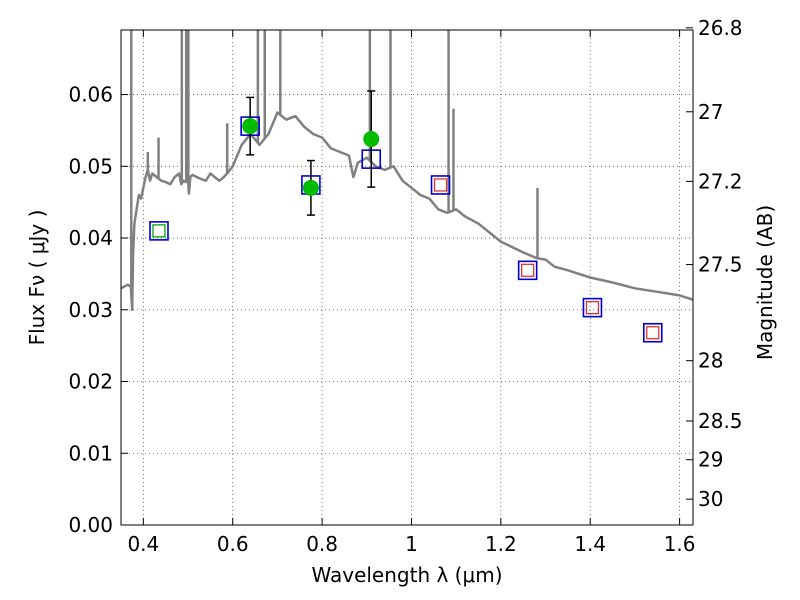 This screenshot has width=800, height=600. What do you see at coordinates (311, 153) in the screenshot?
I see `observed-photometry` at bounding box center [311, 153].